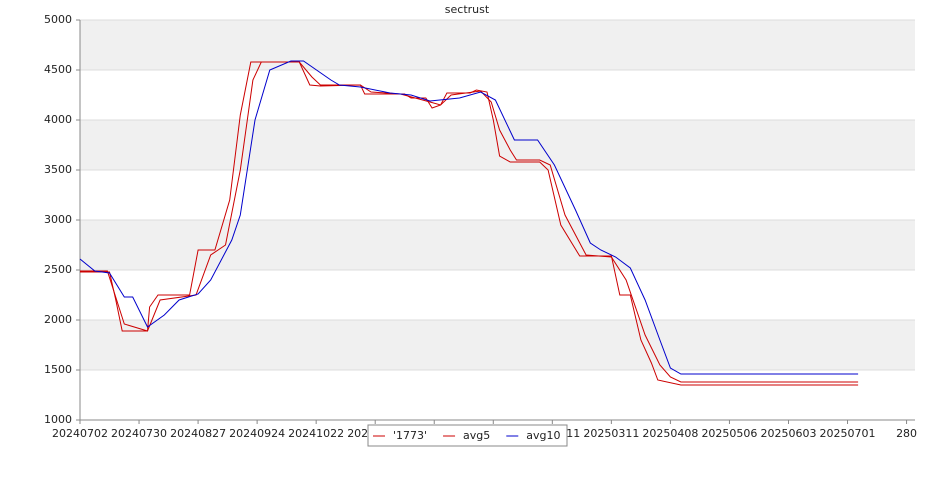 The image size is (935, 500). Describe the element at coordinates (58, 19) in the screenshot. I see `y-tick-label: 5000` at that location.